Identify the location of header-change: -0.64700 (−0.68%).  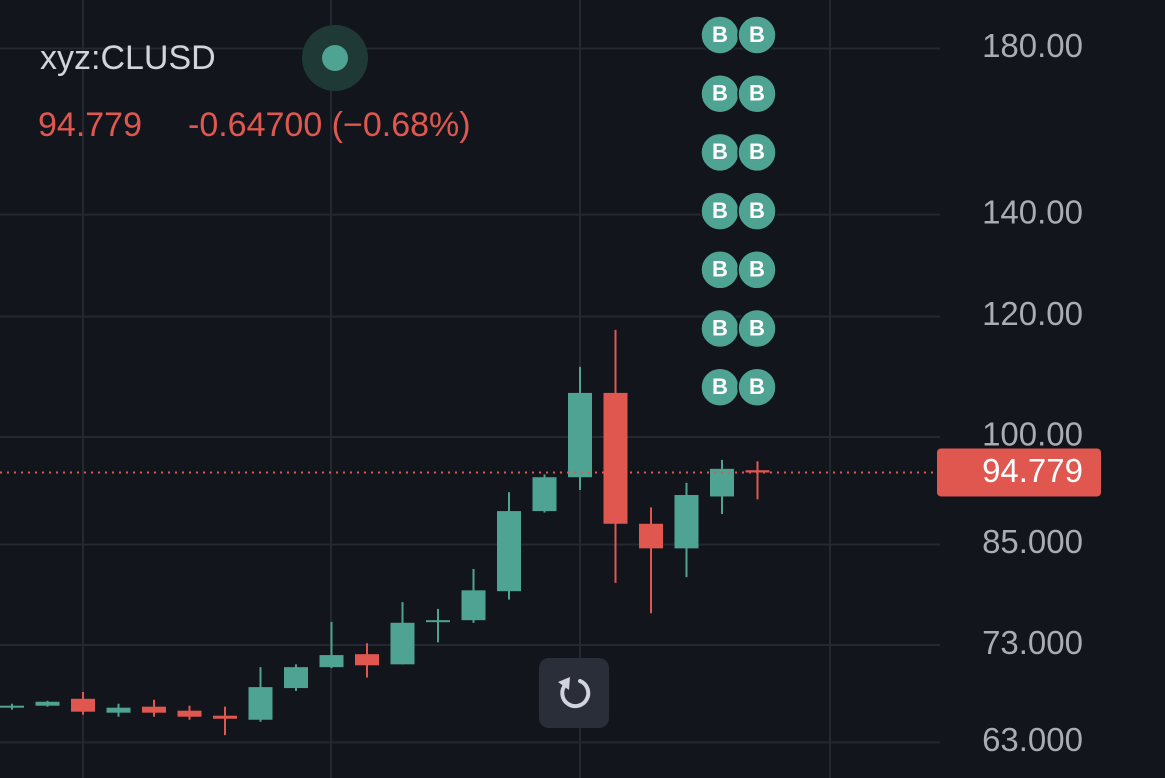
(329, 125).